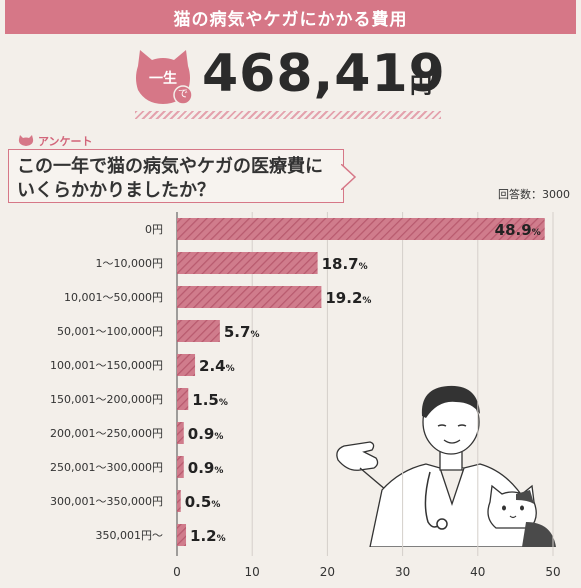  I want to click on question-box: この一年で猫の病気やケガの医療費に いくらかかりましたか？, so click(182, 176).